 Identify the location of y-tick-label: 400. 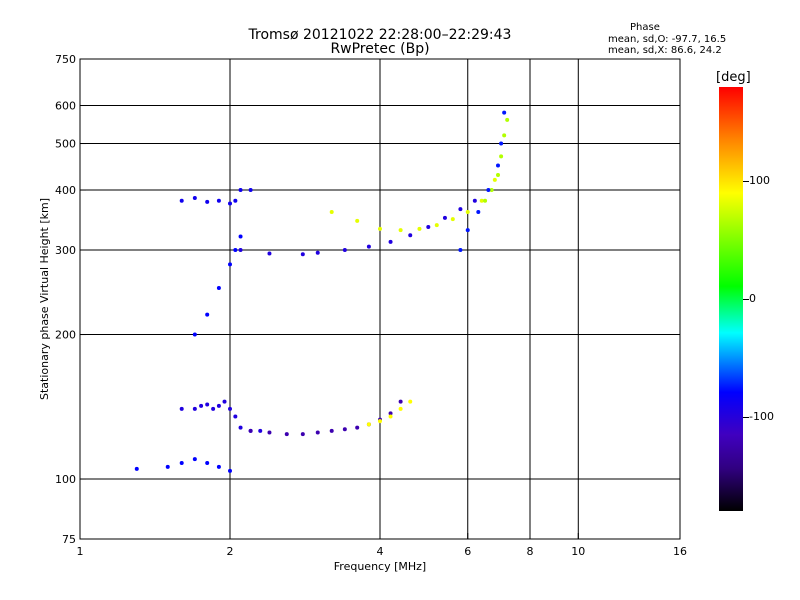
(65, 190).